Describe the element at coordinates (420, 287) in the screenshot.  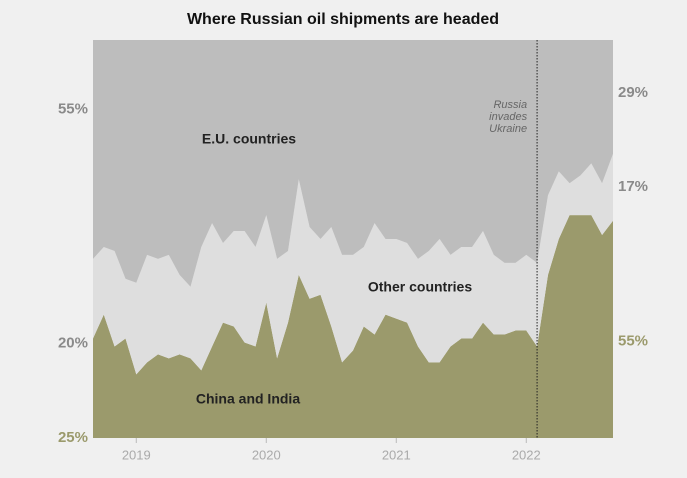
I see `series-label: Other countries` at that location.